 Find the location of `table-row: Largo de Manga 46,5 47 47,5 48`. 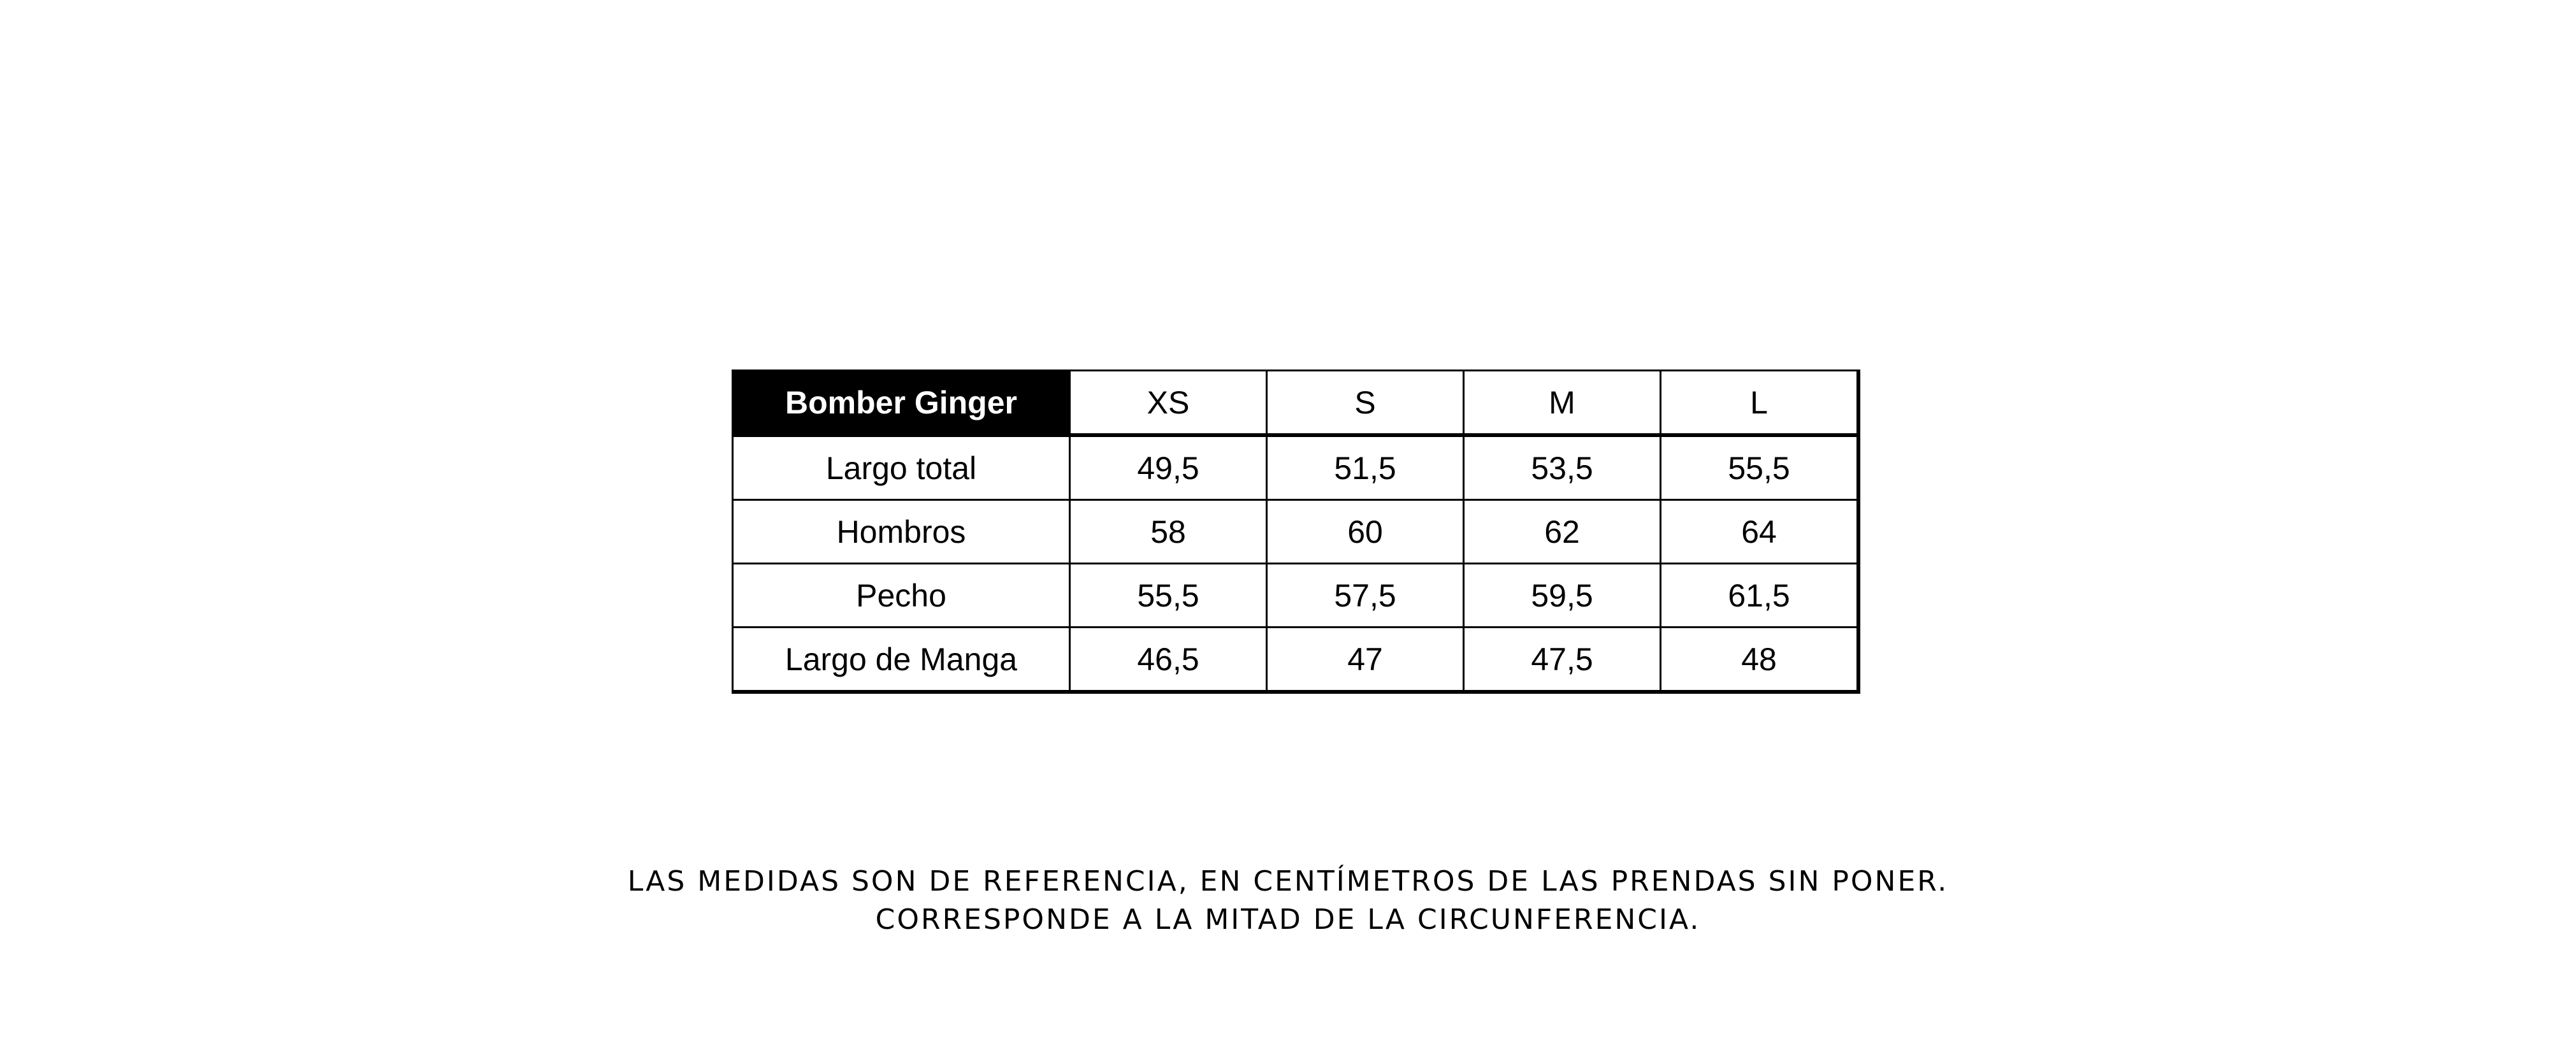

table-row: Largo de Manga 46,5 47 47,5 48 is located at coordinates (1296, 660).